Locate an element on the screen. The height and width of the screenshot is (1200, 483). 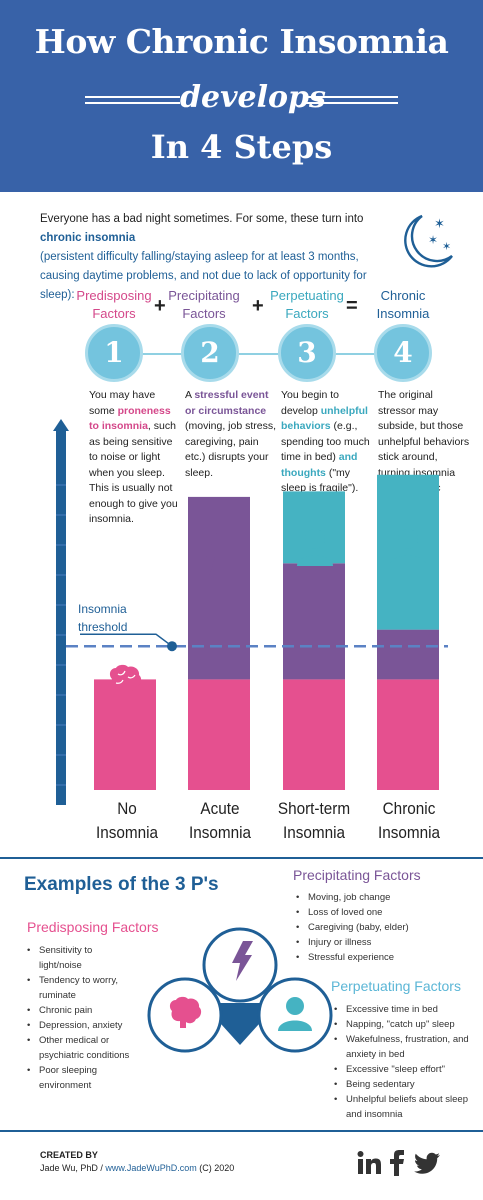
step-circle-4: 4 is located at coordinates (403, 353).